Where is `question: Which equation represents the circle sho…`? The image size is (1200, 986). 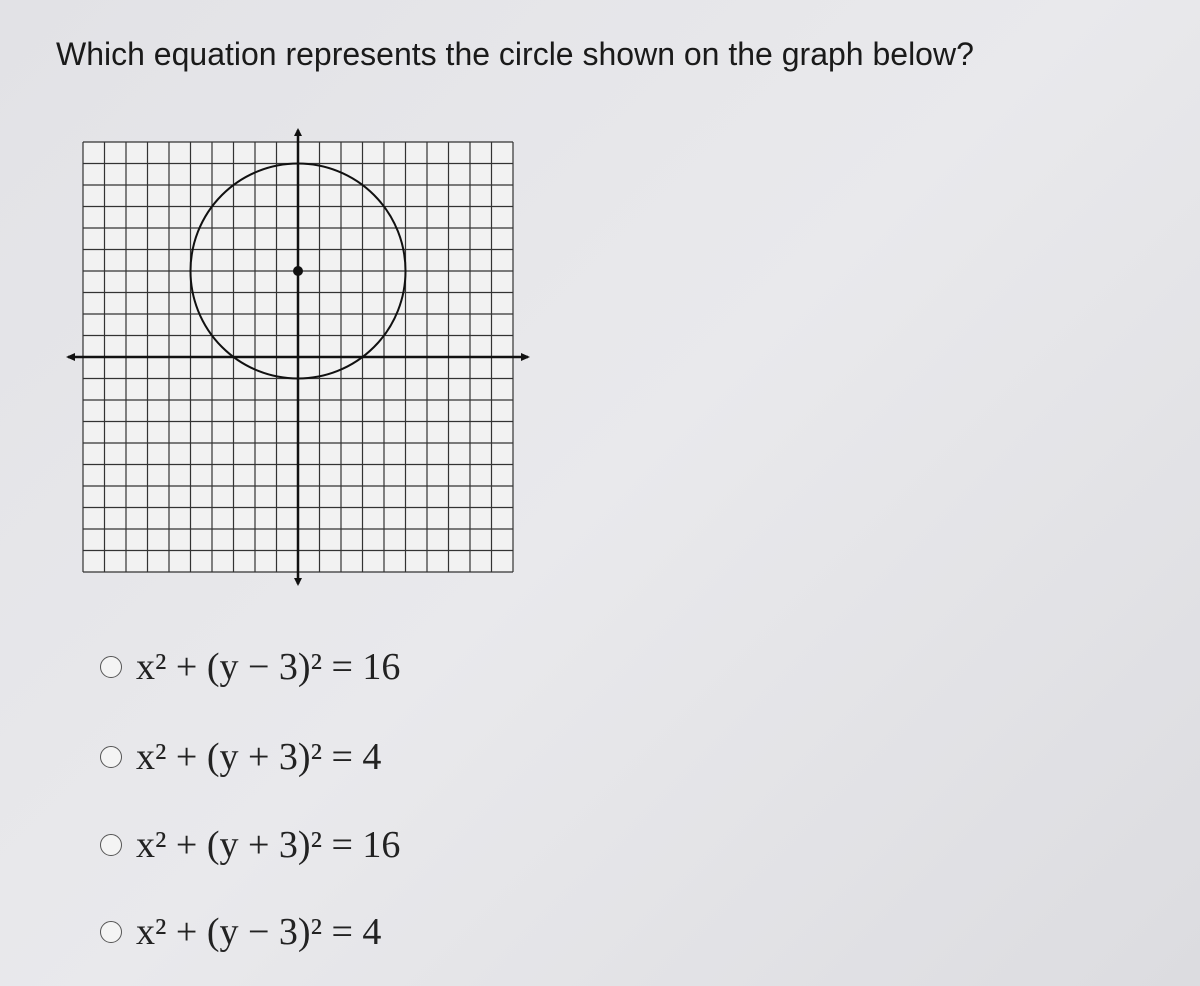
question: Which equation represents the circle sho… is located at coordinates (515, 54).